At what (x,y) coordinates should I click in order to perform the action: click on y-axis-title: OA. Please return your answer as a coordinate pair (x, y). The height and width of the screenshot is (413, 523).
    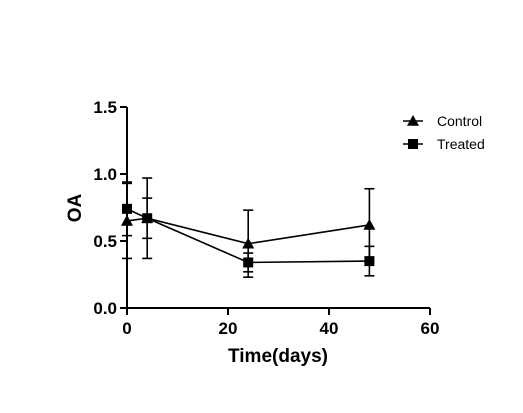
    Looking at the image, I should click on (75, 207).